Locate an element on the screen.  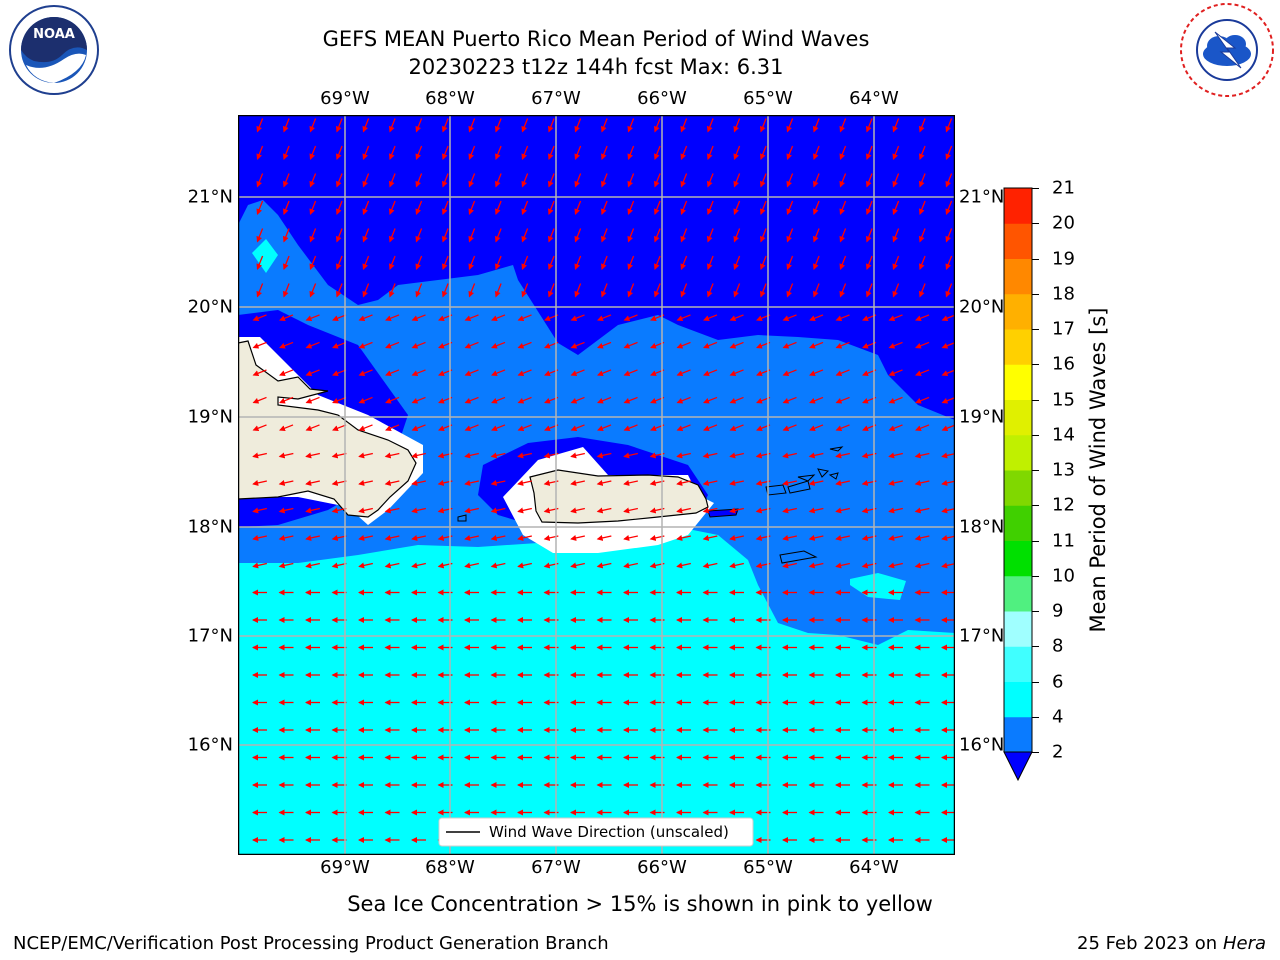
land-virgin-islands is located at coordinates (797, 482).